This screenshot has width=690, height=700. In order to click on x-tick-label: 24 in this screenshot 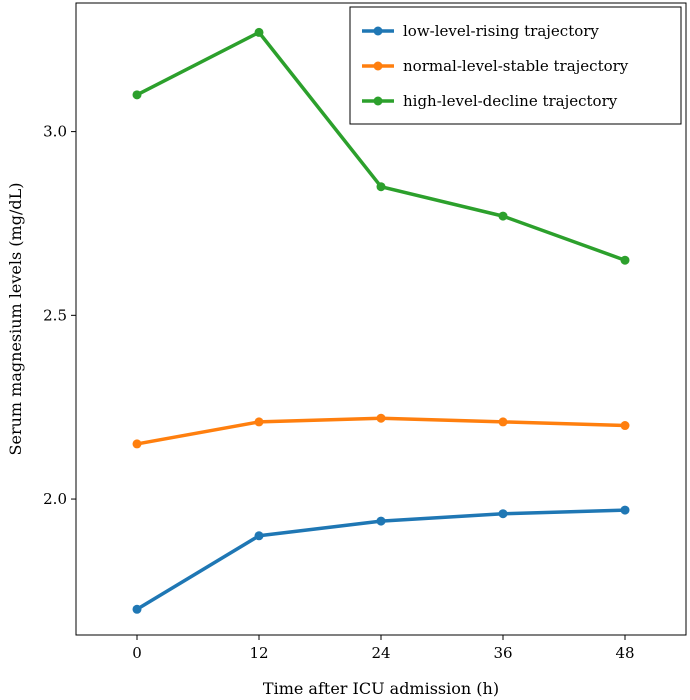, I will do `click(380, 653)`.